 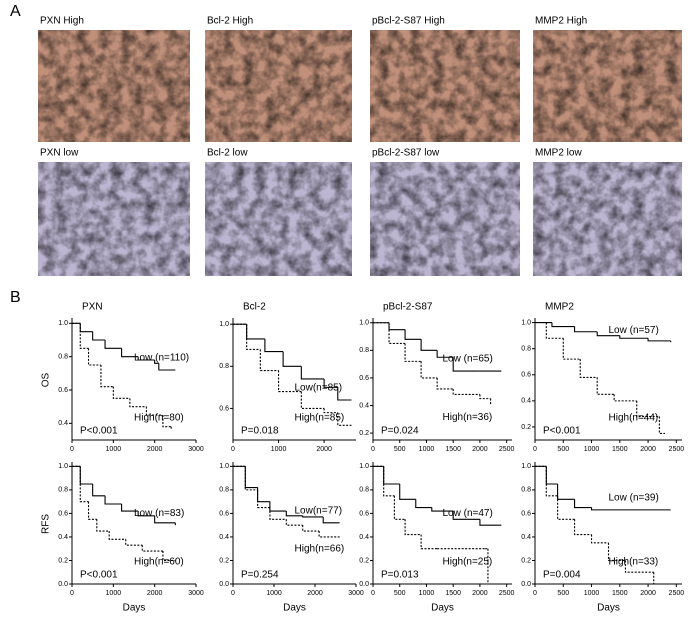 I want to click on chart-title: Bcl-2, so click(x=254, y=307).